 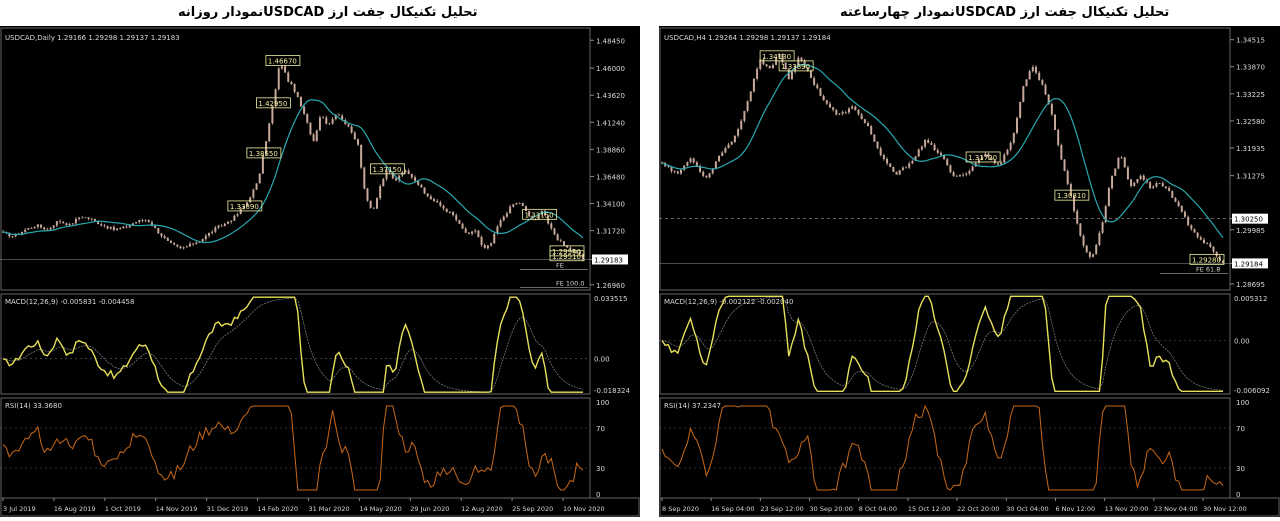 I want to click on price-tick-label: 1.32580, so click(x=1250, y=122).